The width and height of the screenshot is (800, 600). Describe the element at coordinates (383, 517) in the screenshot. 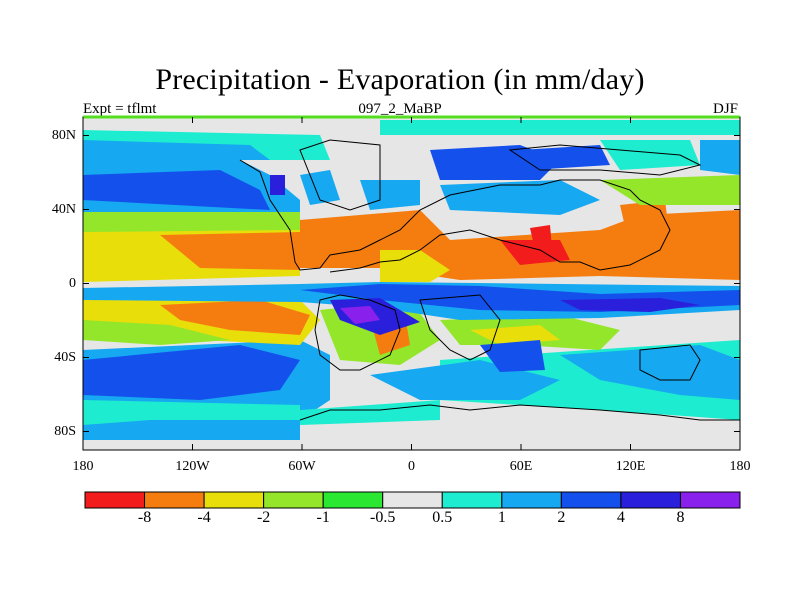

I see `colorbar-label: -0.5` at that location.